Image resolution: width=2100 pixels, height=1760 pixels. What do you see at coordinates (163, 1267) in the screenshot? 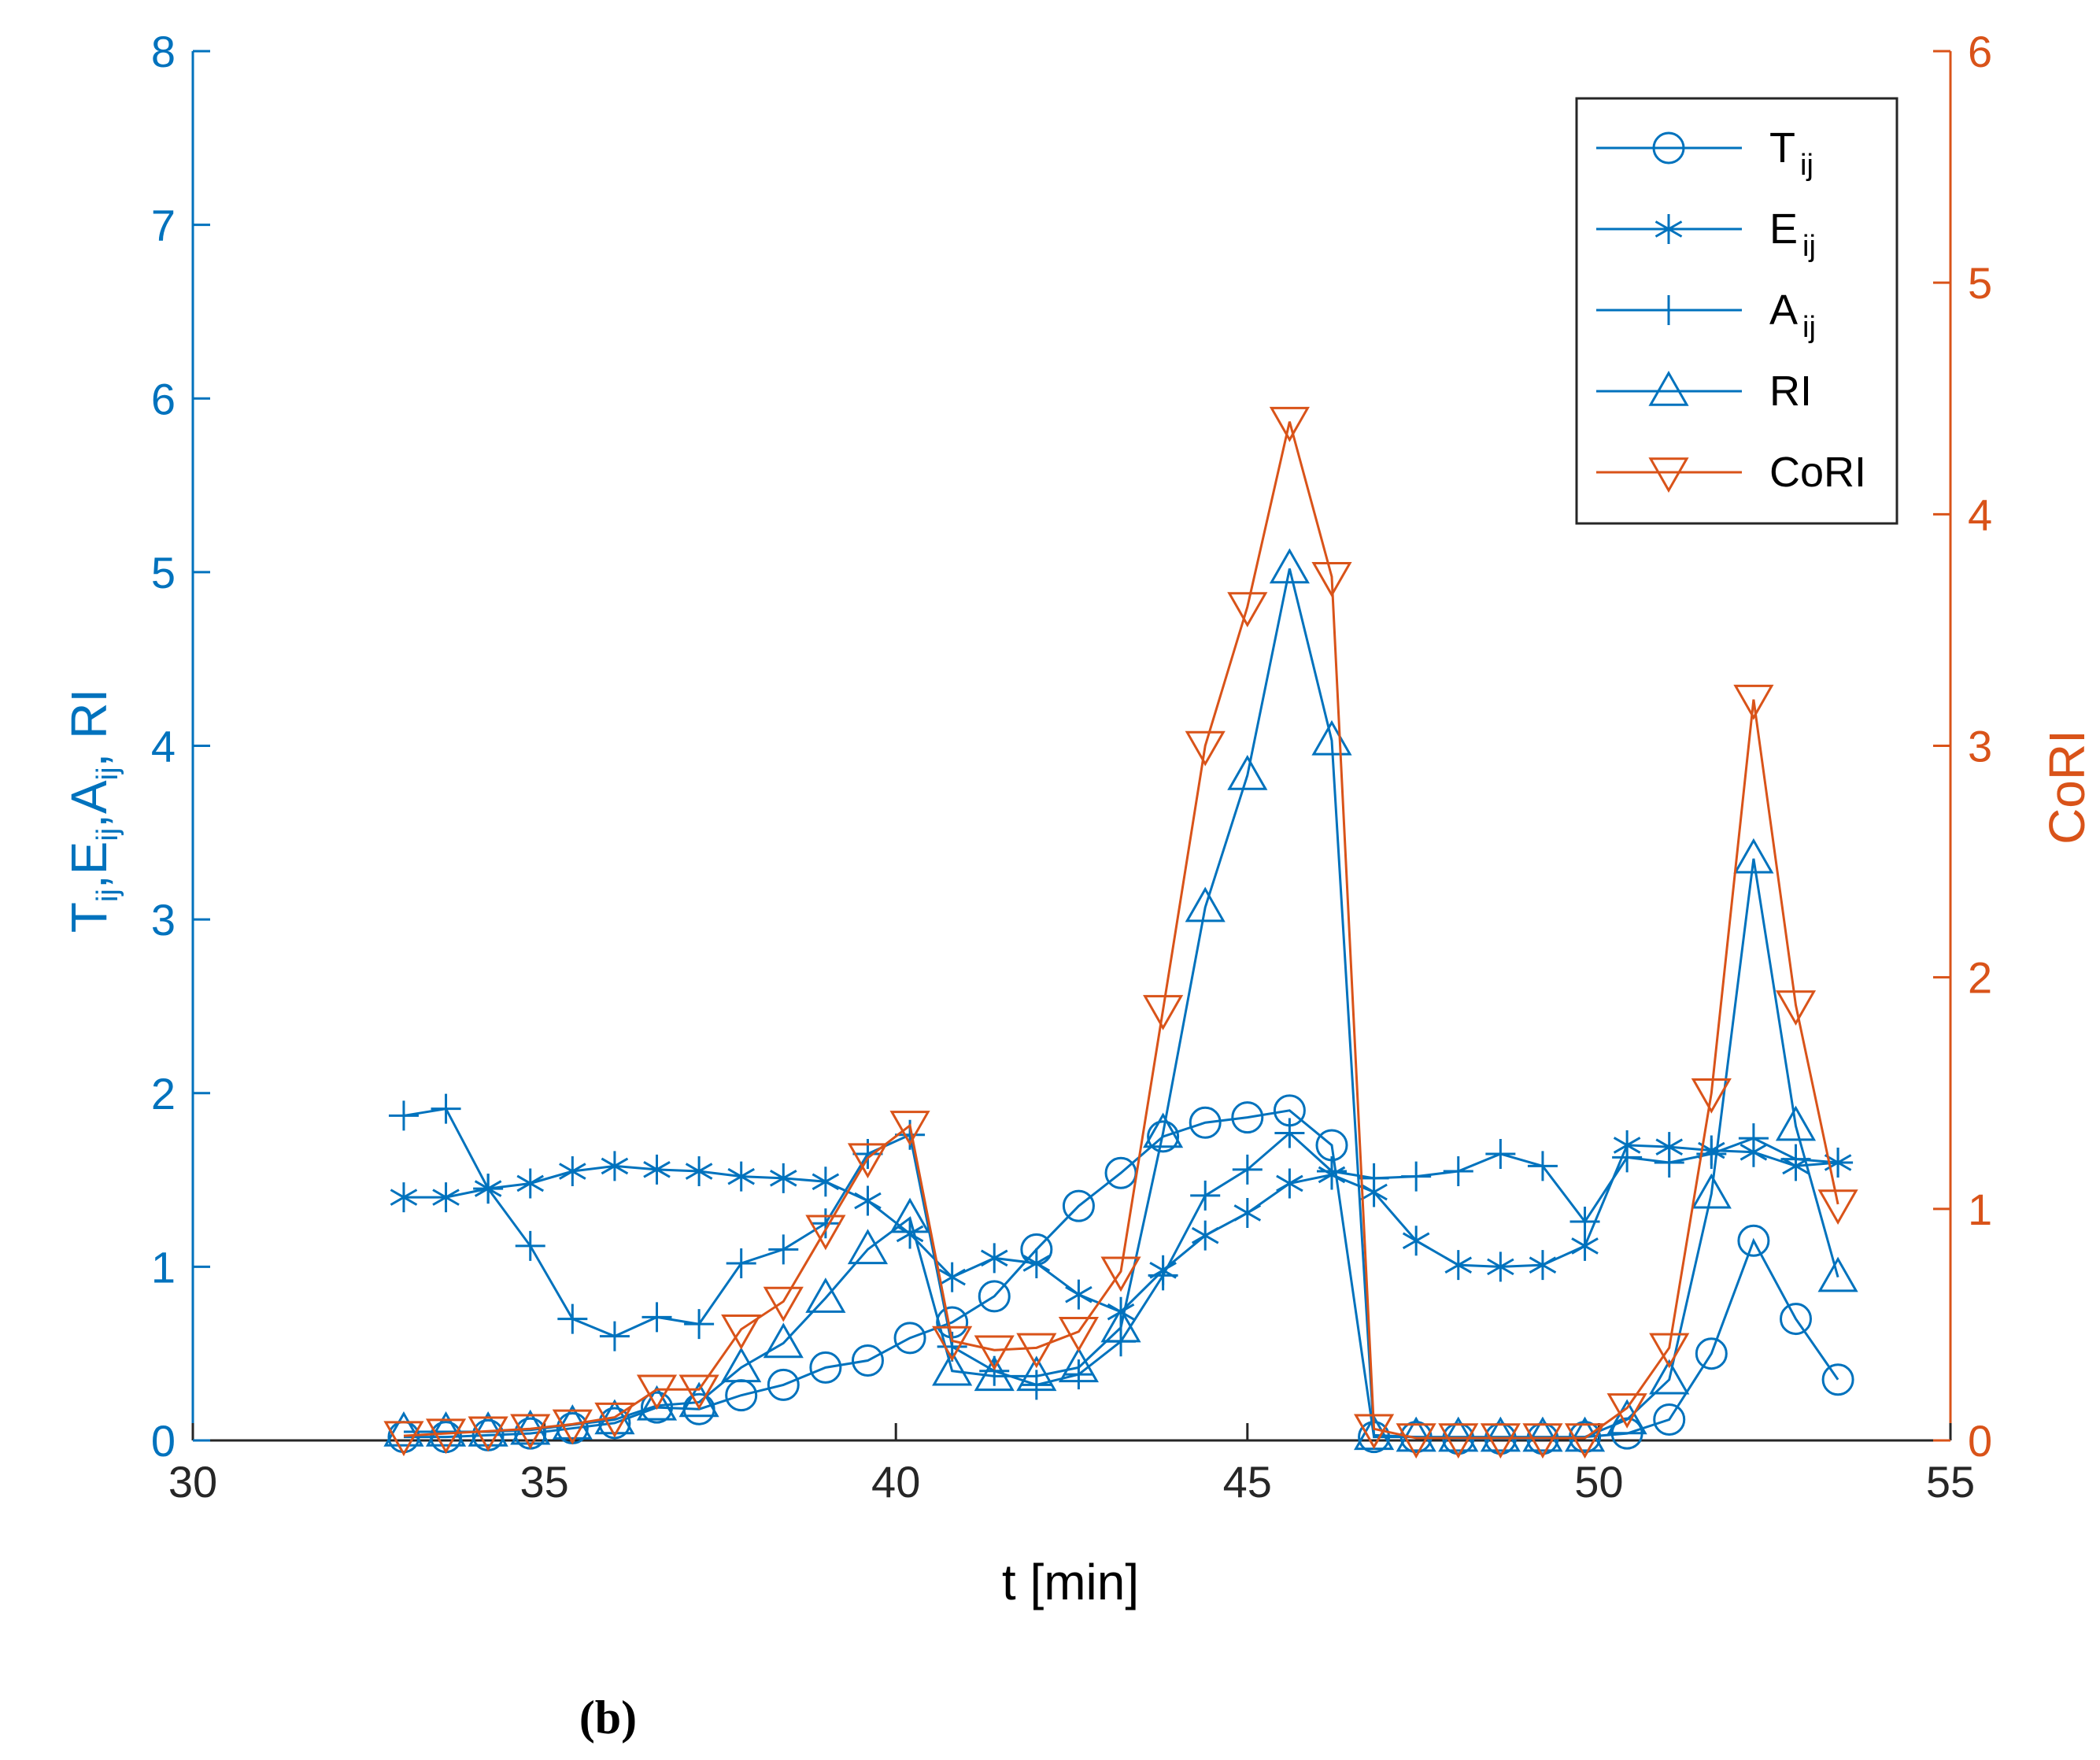
I see `y-left-tick-label: 1` at bounding box center [163, 1267].